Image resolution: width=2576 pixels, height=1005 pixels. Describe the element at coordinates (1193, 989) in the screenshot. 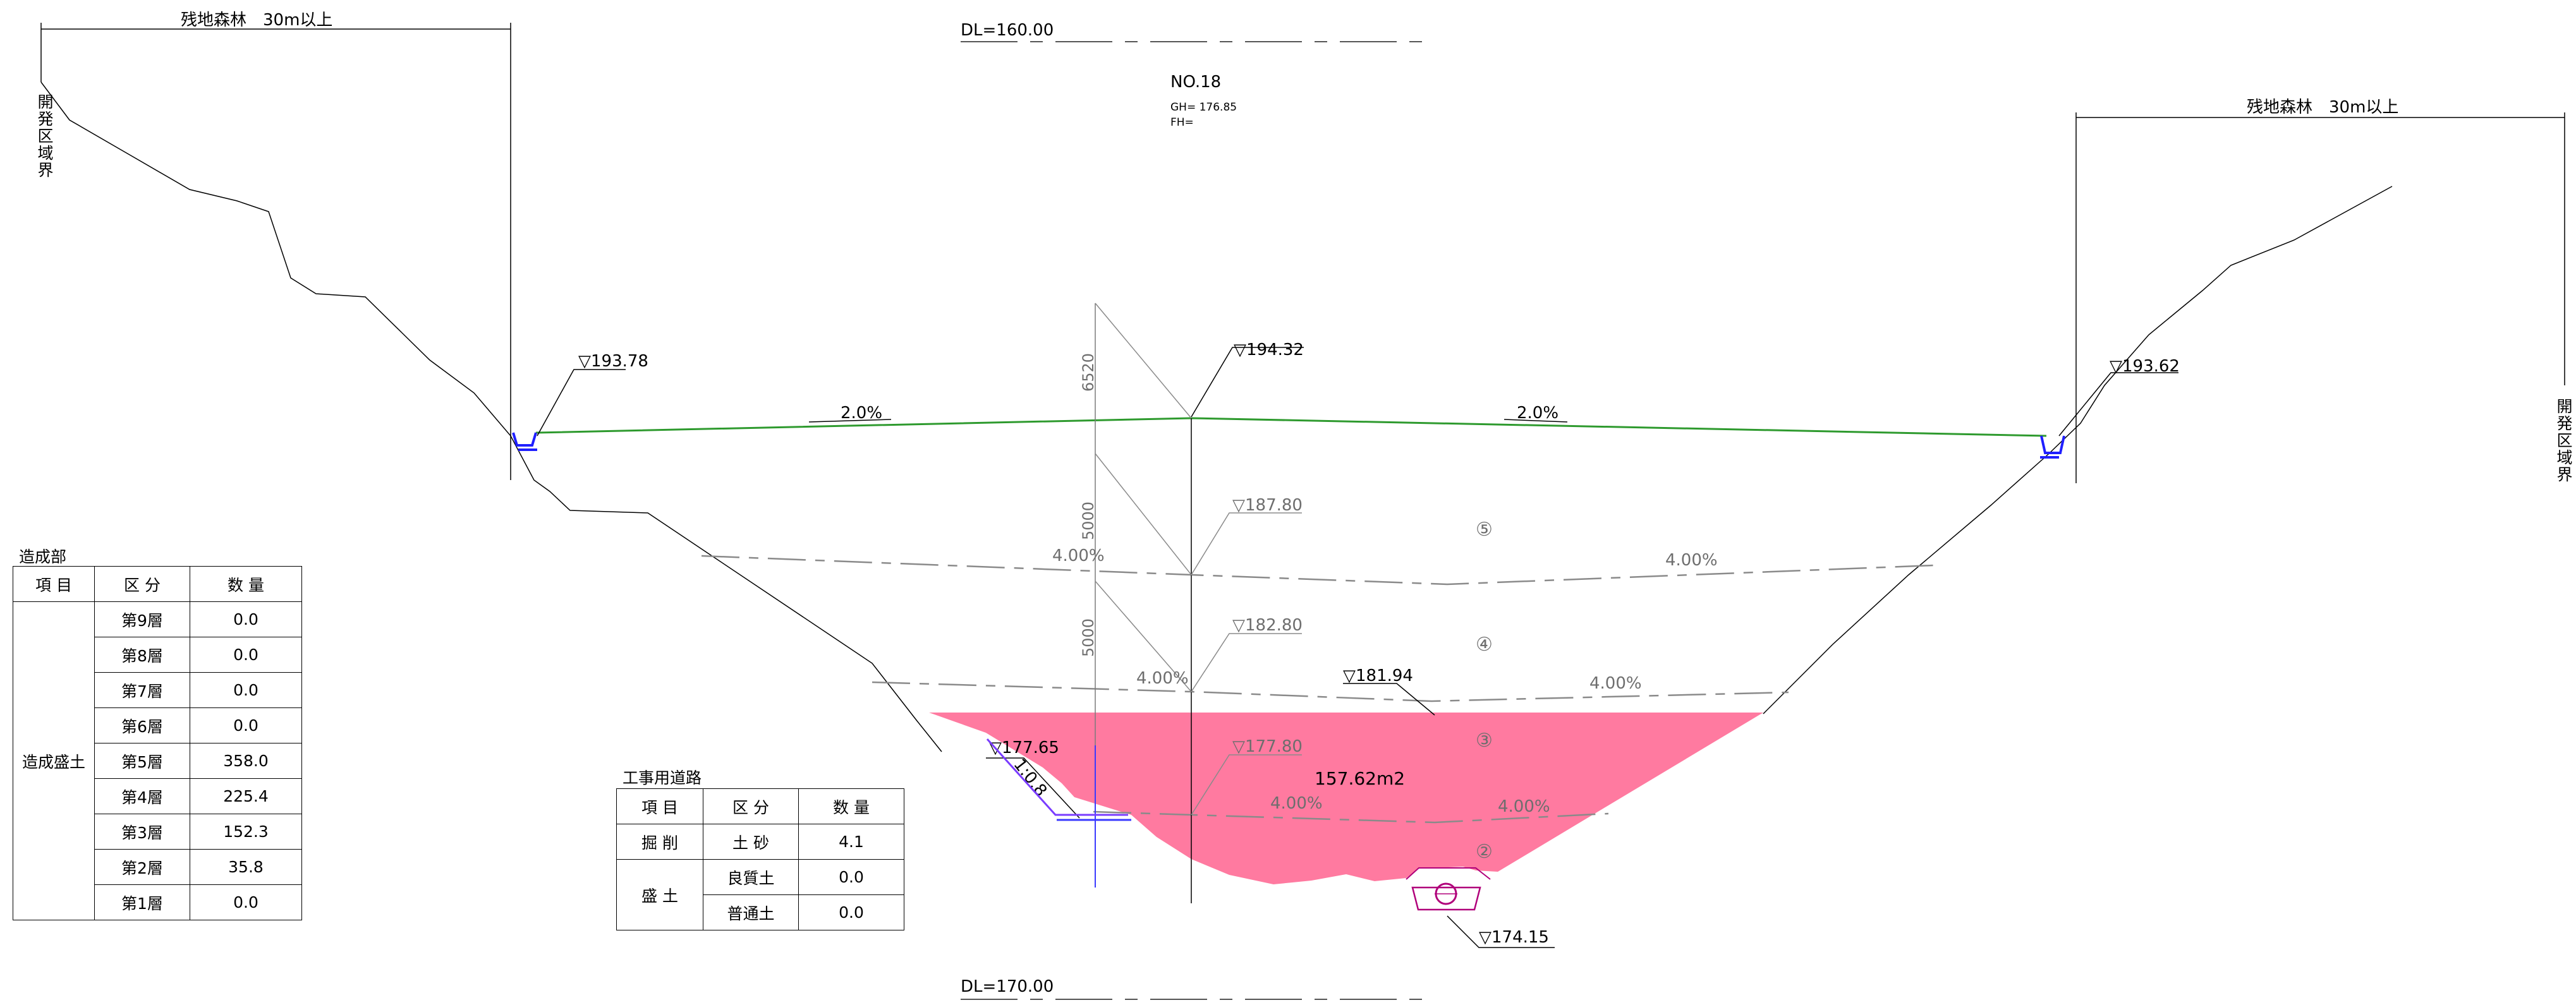

I see `datum-bottom: DL=170.00` at that location.